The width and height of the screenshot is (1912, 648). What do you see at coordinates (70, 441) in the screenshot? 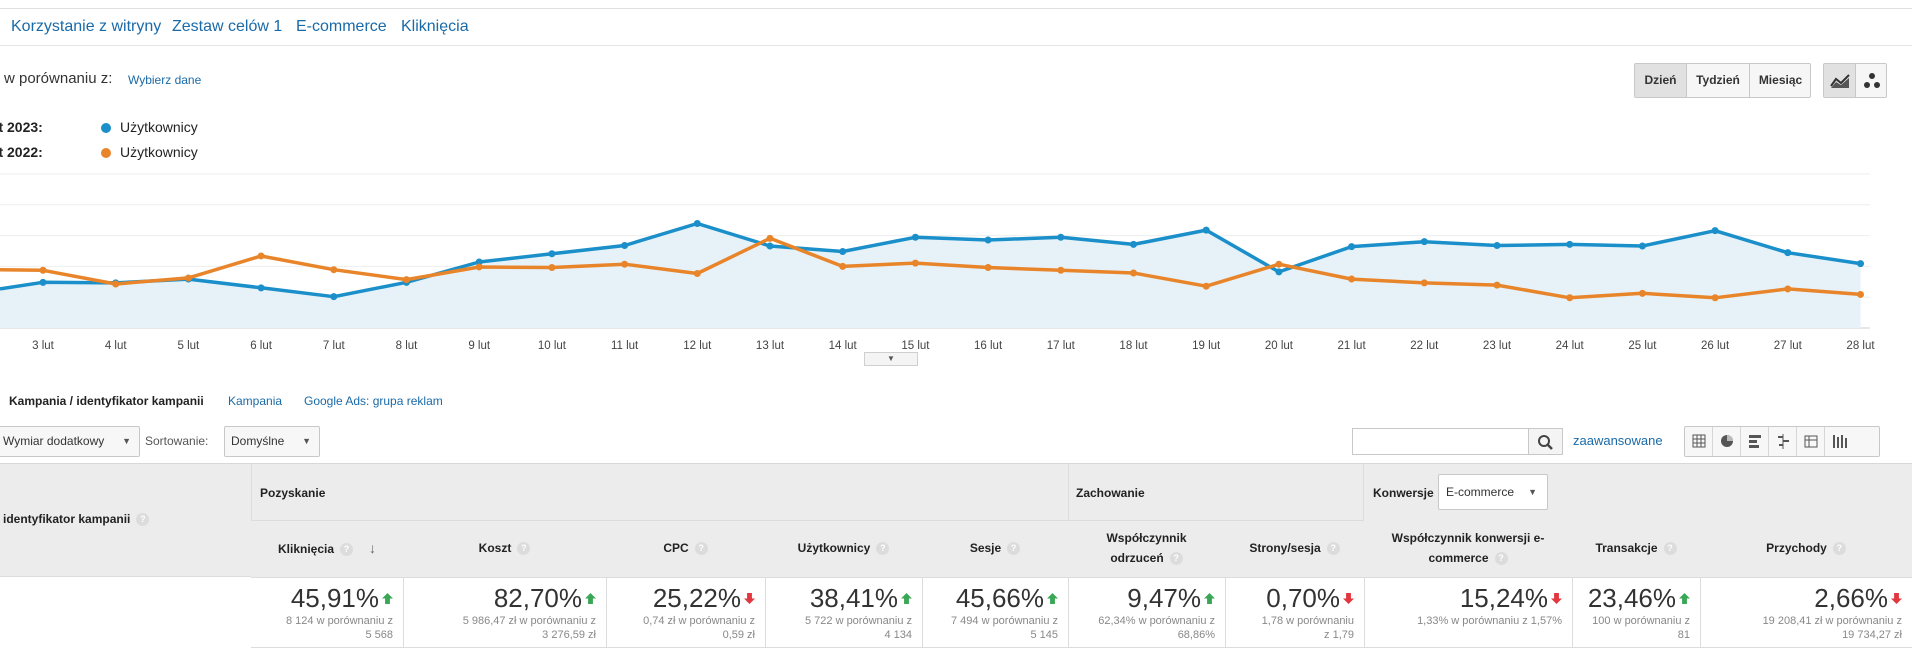
I see `secondary-dimension-dropdown: Wymiar dodatkowy ▼` at bounding box center [70, 441].